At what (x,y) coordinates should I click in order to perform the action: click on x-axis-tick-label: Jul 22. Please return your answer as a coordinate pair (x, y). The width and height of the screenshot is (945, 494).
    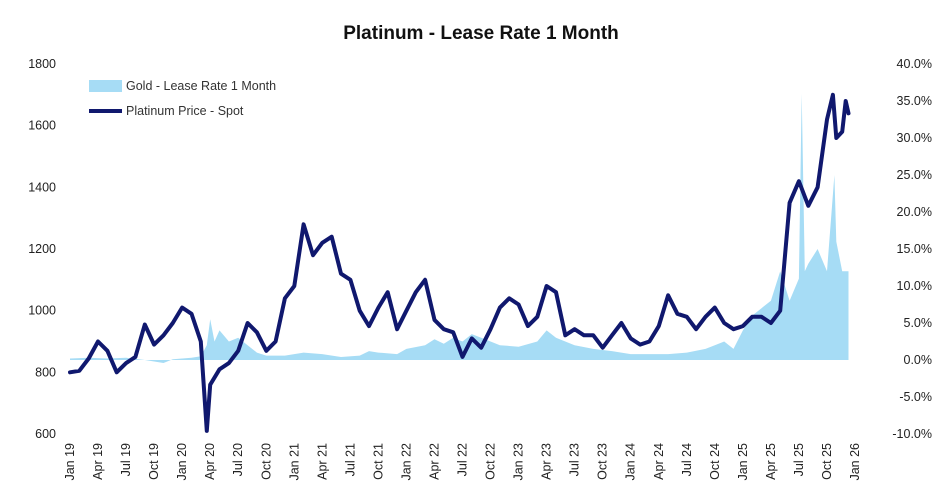
    Looking at the image, I should click on (463, 459).